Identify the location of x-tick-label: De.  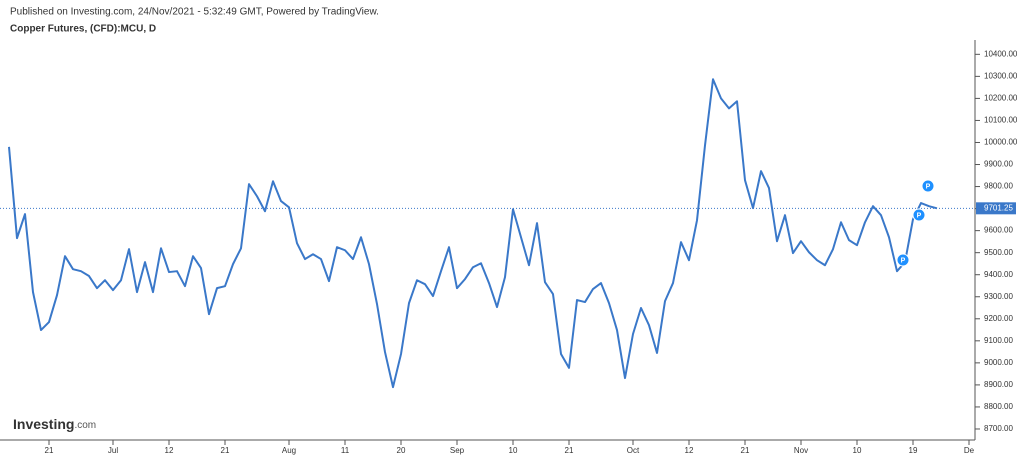
(969, 450).